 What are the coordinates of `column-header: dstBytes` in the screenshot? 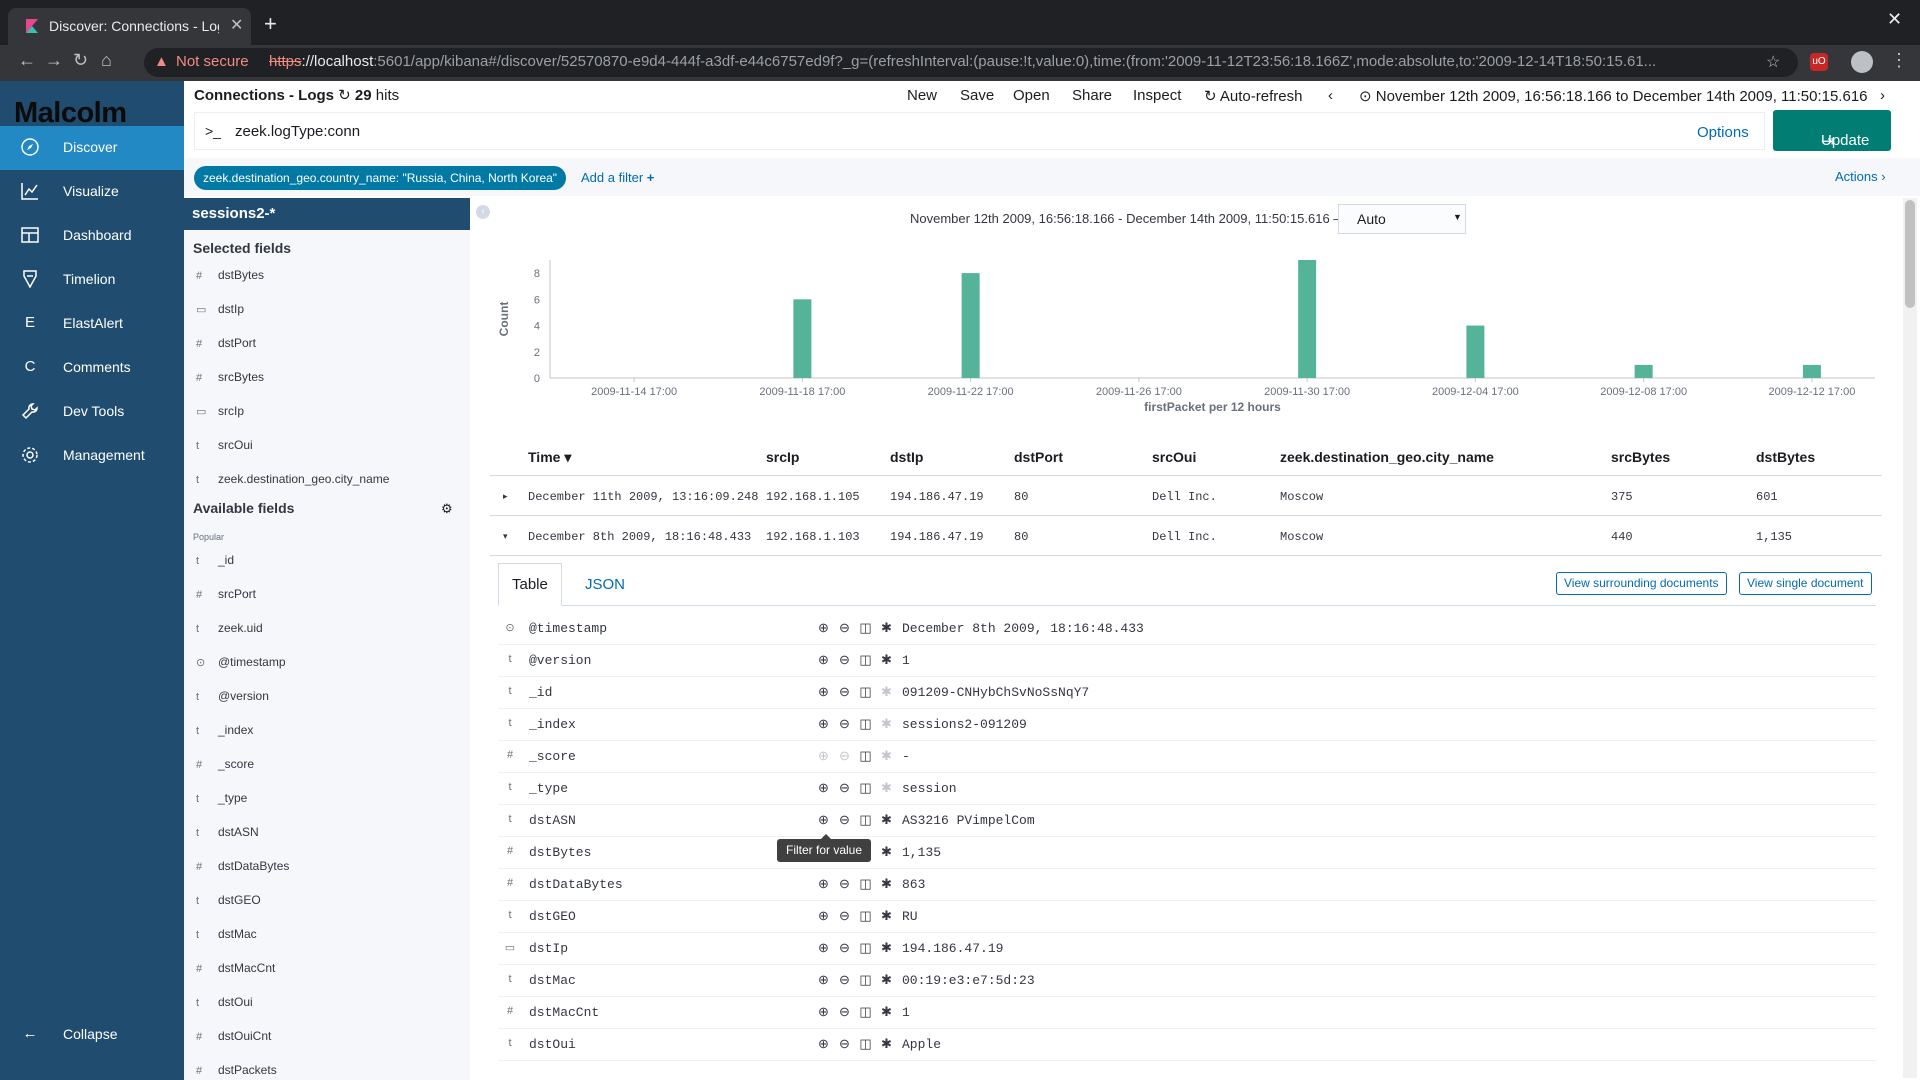 It's located at (1786, 457).